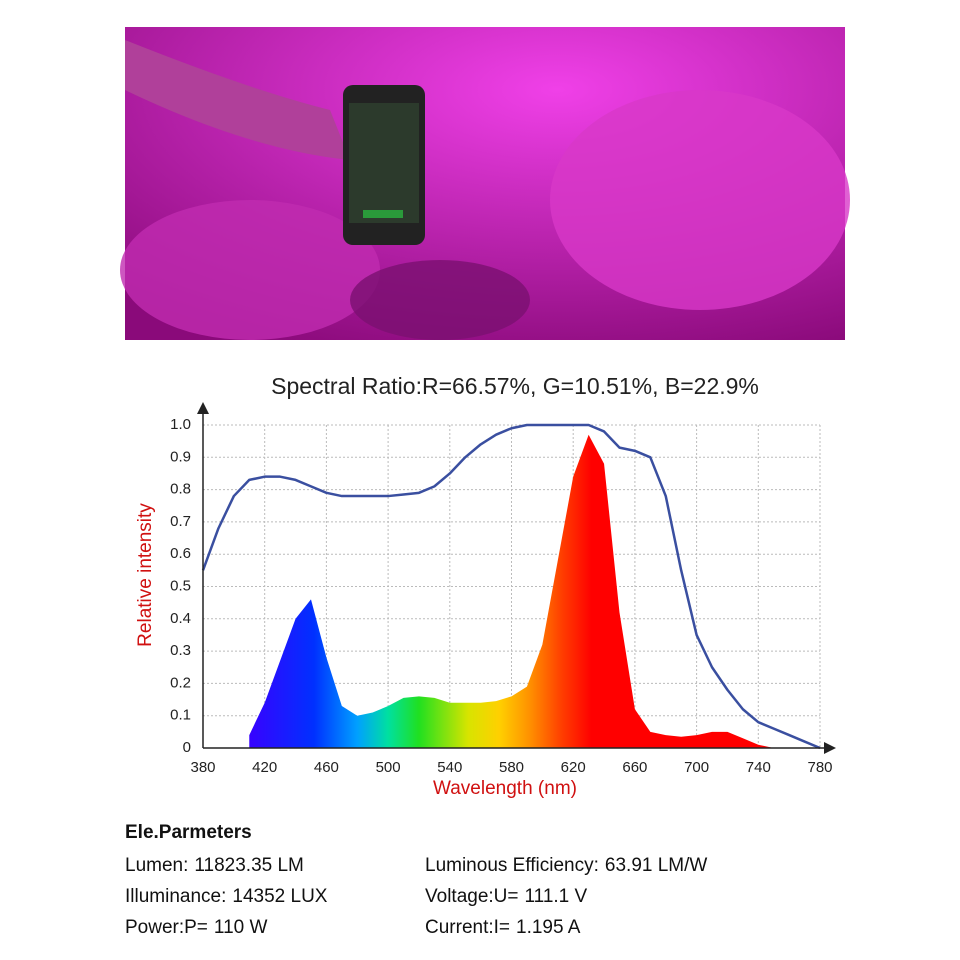 The image size is (960, 960). What do you see at coordinates (166, 927) in the screenshot?
I see `parameter-label: Power:P=` at bounding box center [166, 927].